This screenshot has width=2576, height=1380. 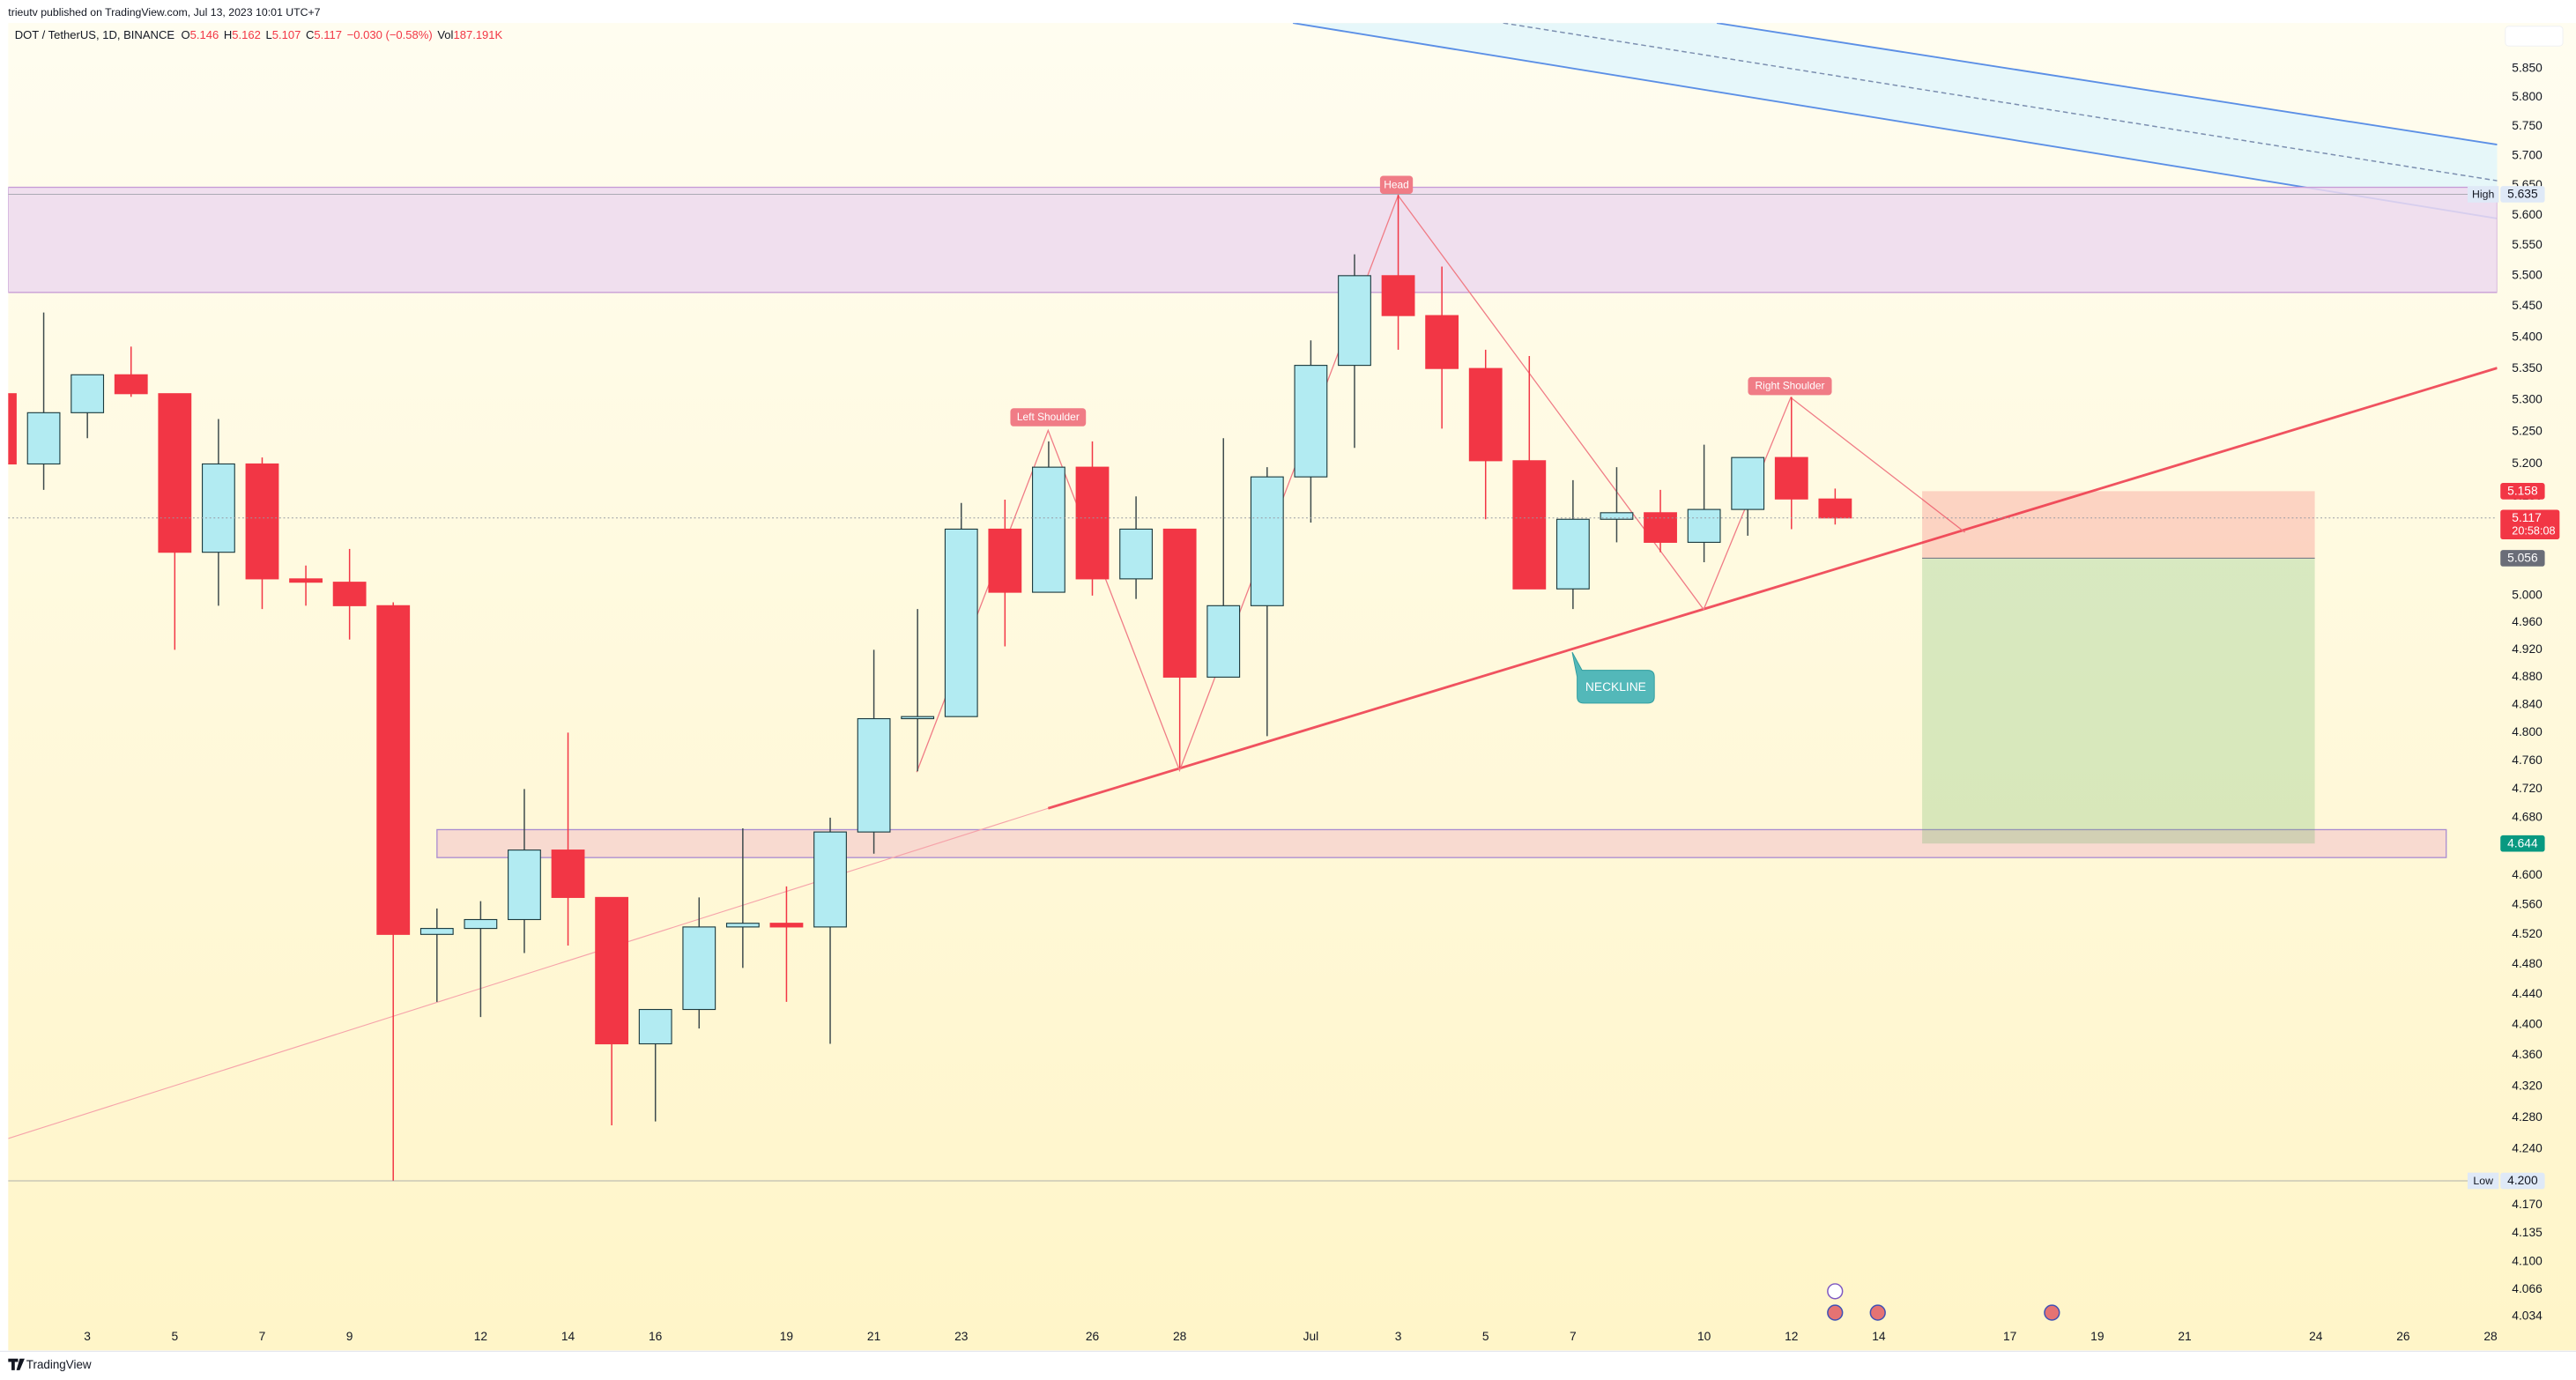 I want to click on y-tick-label: 4.360, so click(x=2527, y=1054).